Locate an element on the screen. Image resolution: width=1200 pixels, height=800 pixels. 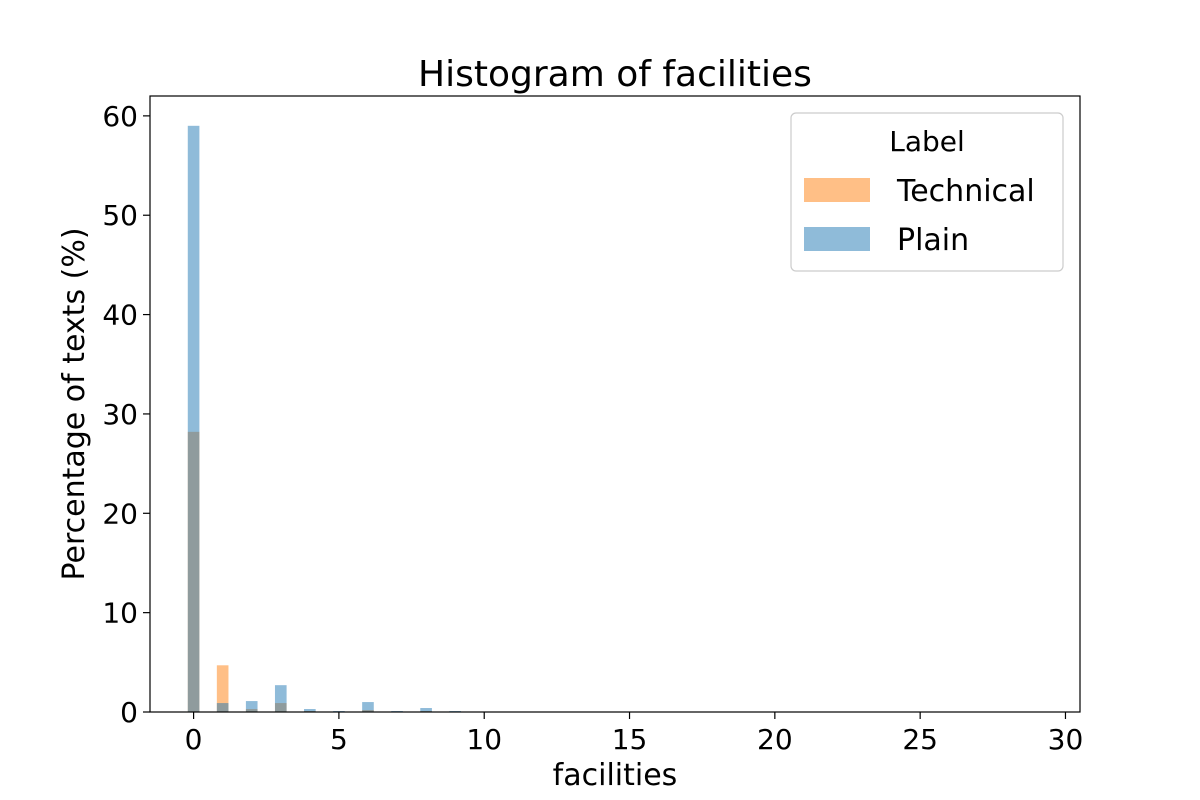
legend-label-technical: Technical is located at coordinates (965, 191).